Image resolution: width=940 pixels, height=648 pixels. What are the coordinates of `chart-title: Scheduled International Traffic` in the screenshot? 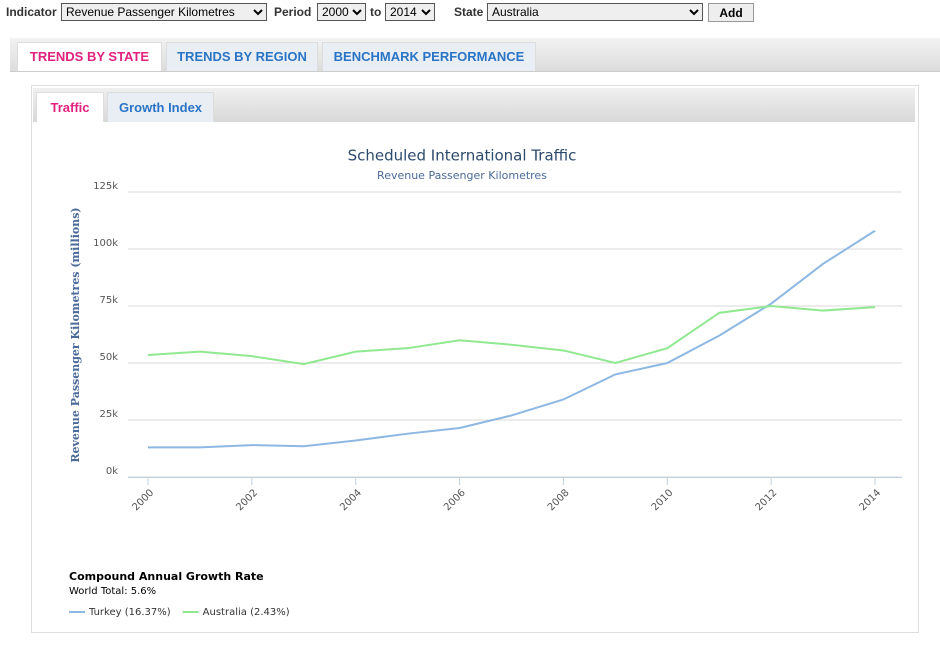 It's located at (462, 156).